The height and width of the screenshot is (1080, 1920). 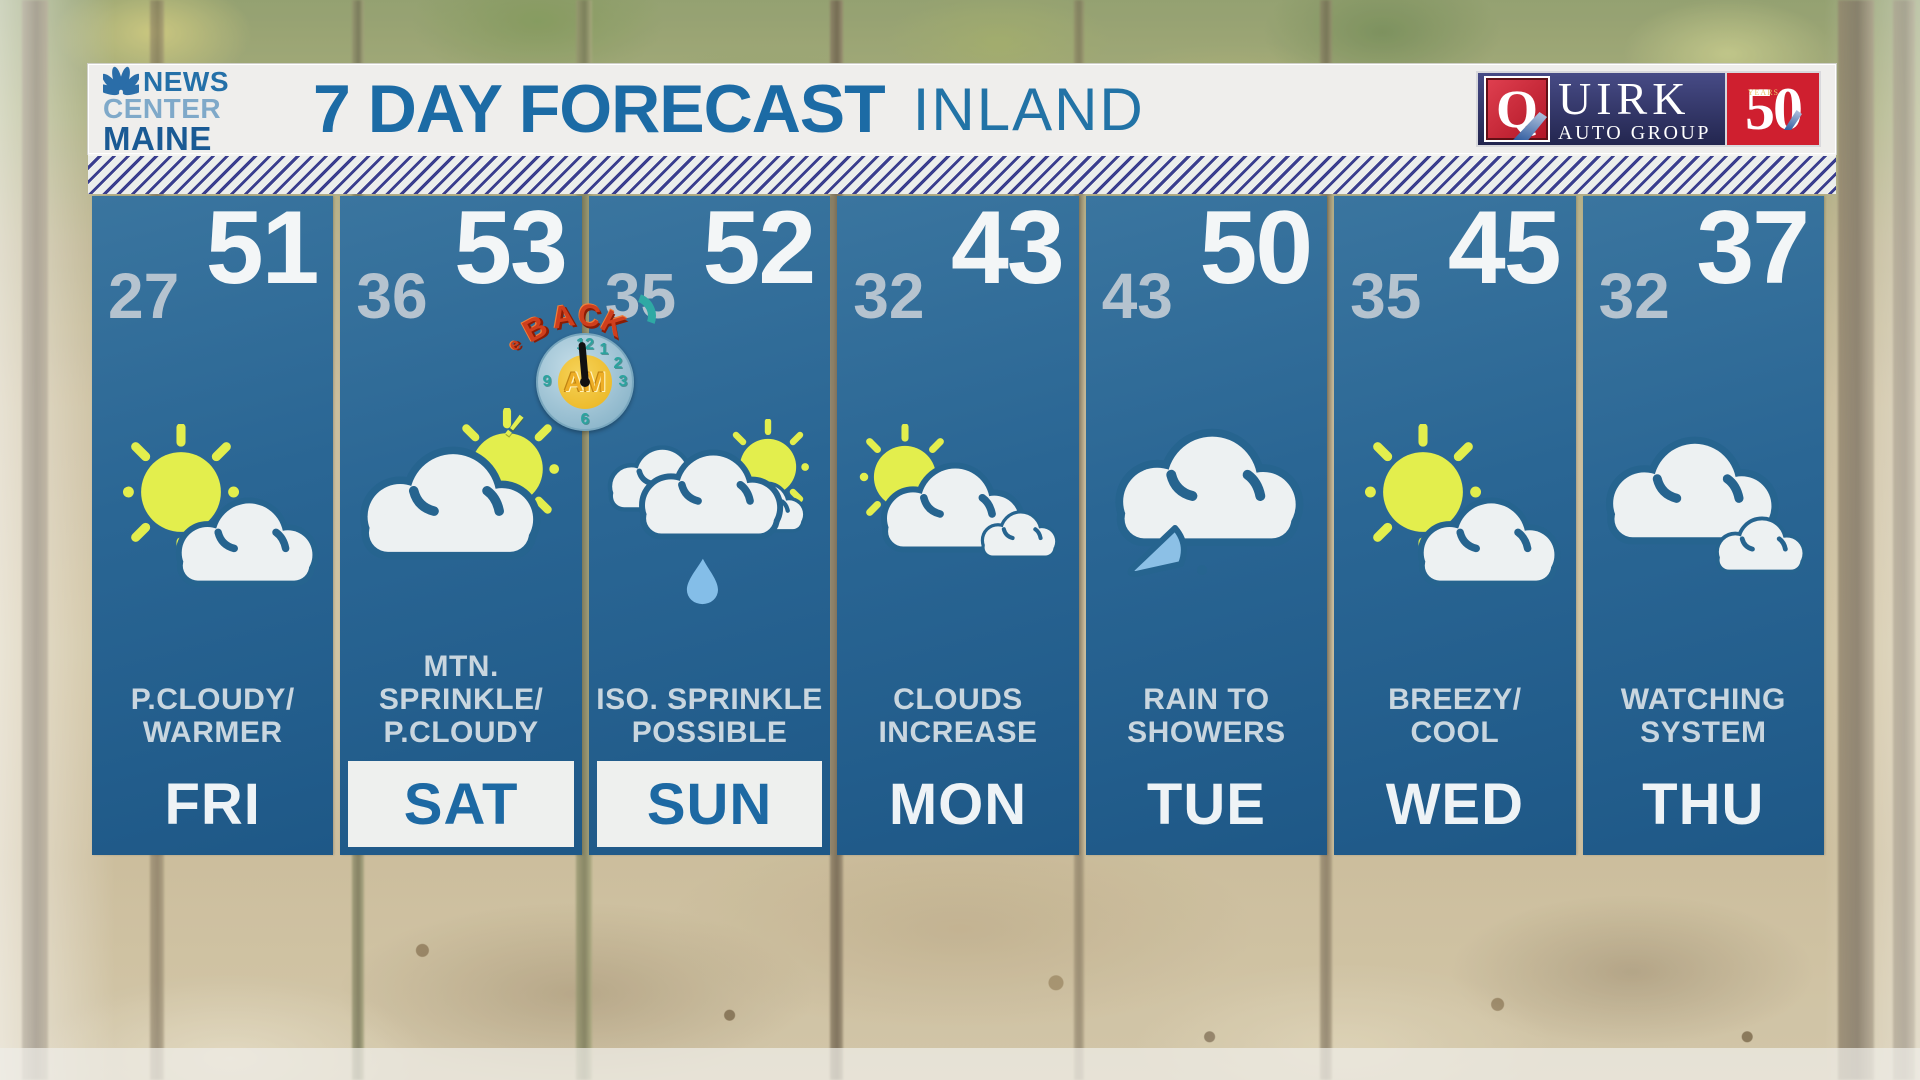 What do you see at coordinates (709, 716) in the screenshot?
I see `condition-label: ISO. SPRINKLE POSSIBLE` at bounding box center [709, 716].